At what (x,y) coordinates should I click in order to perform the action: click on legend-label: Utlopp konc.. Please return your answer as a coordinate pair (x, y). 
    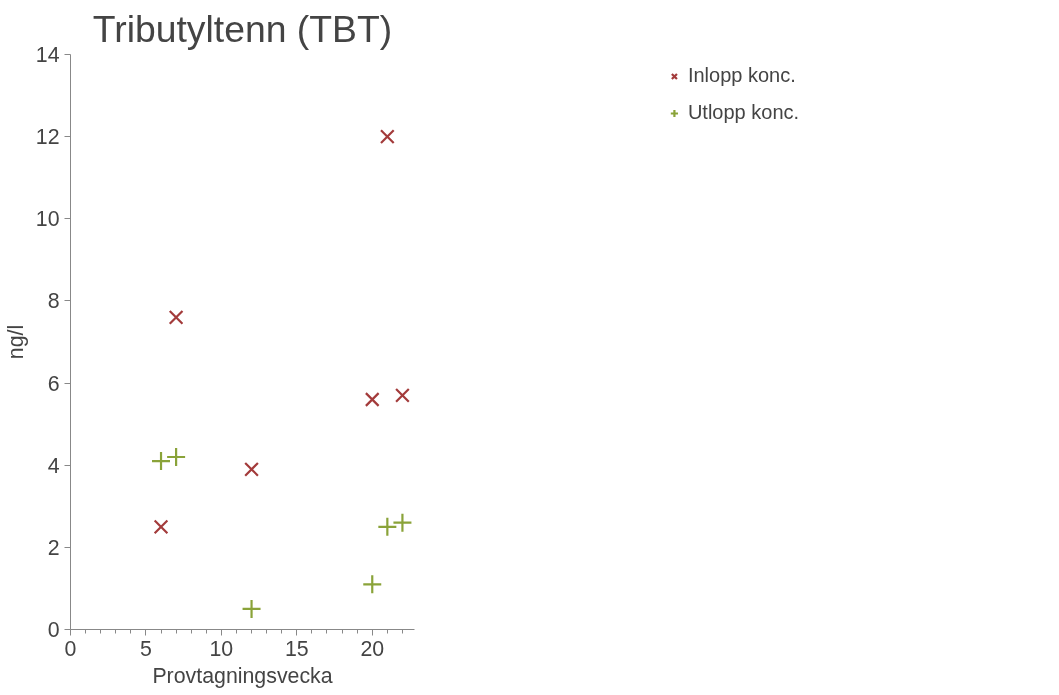
    Looking at the image, I should click on (743, 112).